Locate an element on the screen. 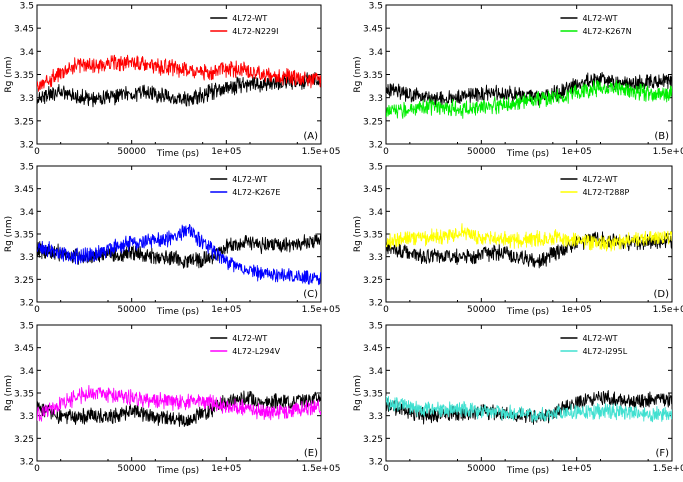 The height and width of the screenshot is (482, 683). legend-label: 4L72-T288P is located at coordinates (605, 192).